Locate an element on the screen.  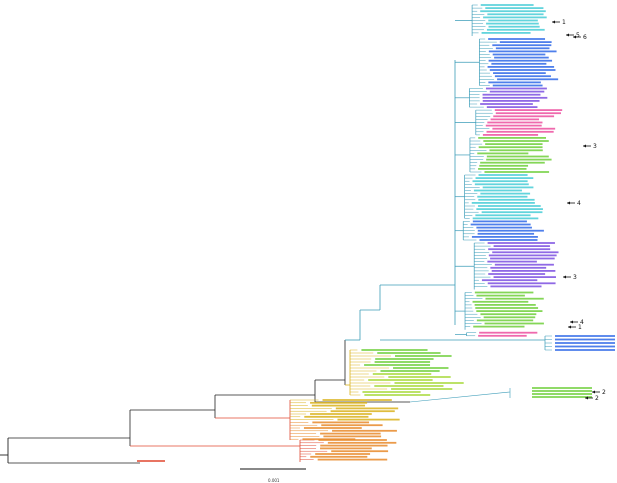
marker-arrow: 3 is located at coordinates (590, 146).